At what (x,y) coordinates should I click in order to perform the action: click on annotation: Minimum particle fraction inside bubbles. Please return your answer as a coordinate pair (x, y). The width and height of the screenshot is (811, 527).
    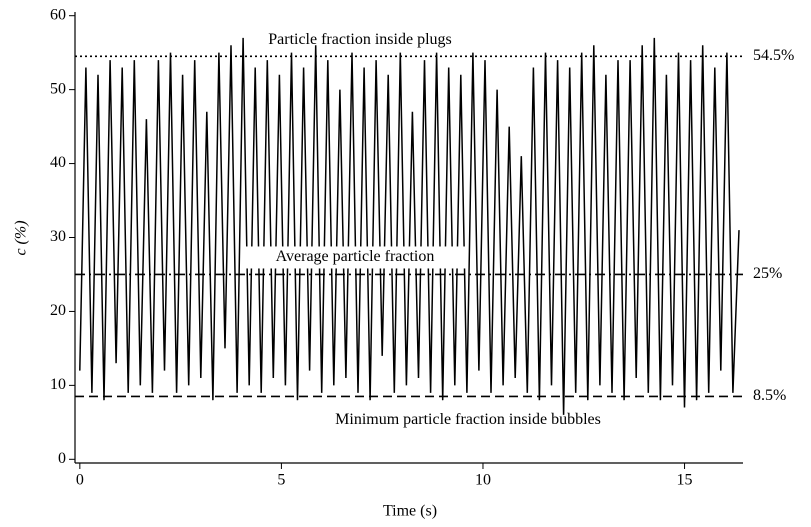
    Looking at the image, I should click on (468, 419).